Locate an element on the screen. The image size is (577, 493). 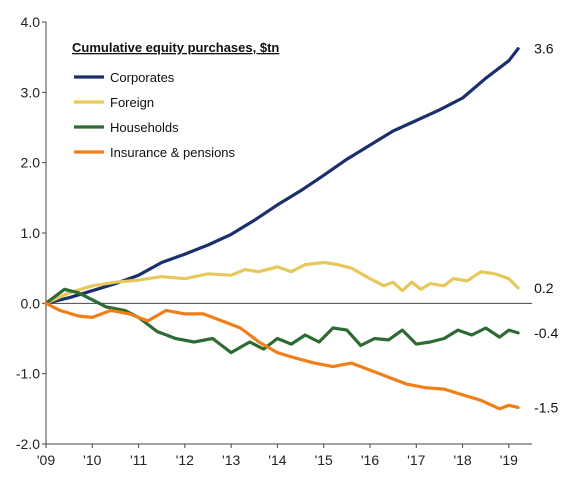
end-label-1: 0.2 is located at coordinates (544, 288).